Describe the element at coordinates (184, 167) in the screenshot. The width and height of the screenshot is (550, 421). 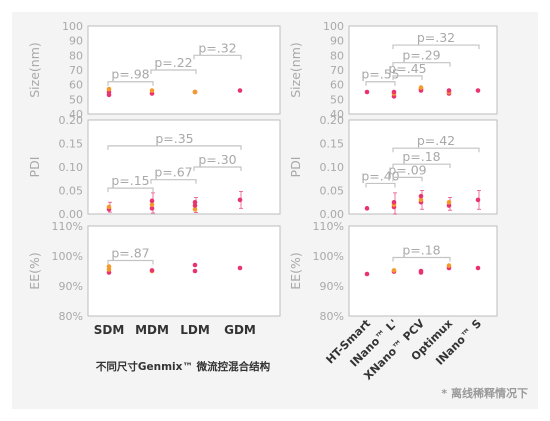
I see `left-pdi-frame` at that location.